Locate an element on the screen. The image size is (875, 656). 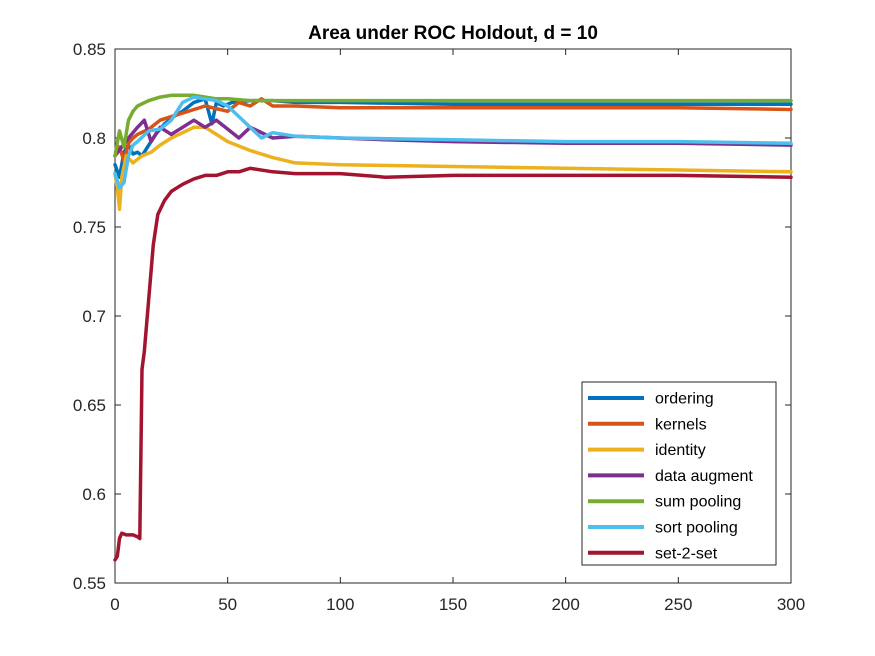
x-tick-label: 200 is located at coordinates (565, 604).